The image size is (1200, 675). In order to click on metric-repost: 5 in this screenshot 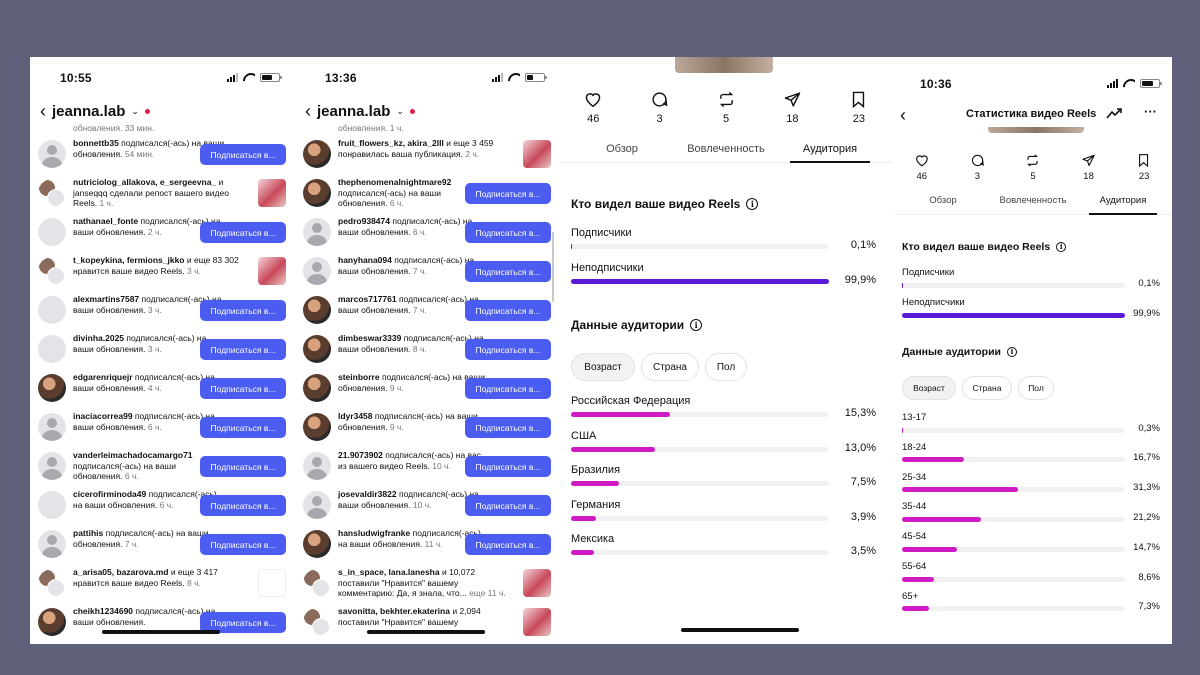, I will do `click(1033, 166)`.